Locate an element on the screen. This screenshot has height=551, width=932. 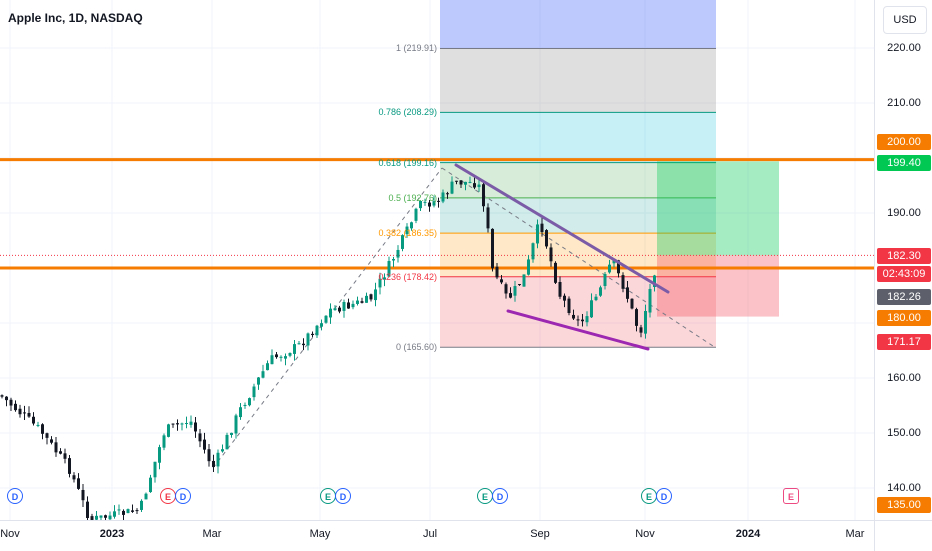
price-label: 02:43:09 is located at coordinates (904, 274).